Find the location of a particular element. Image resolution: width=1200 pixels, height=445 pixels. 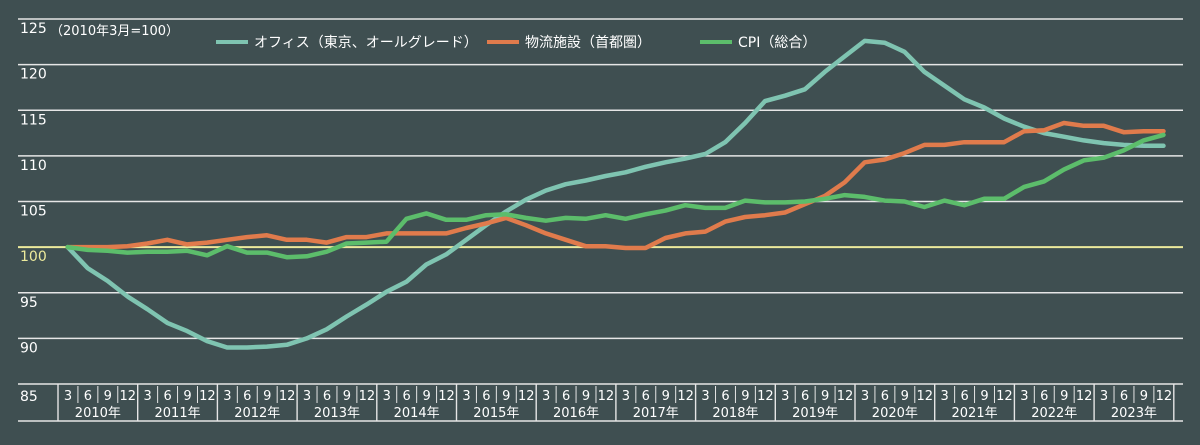

x-year-label: 2019年 is located at coordinates (815, 413).